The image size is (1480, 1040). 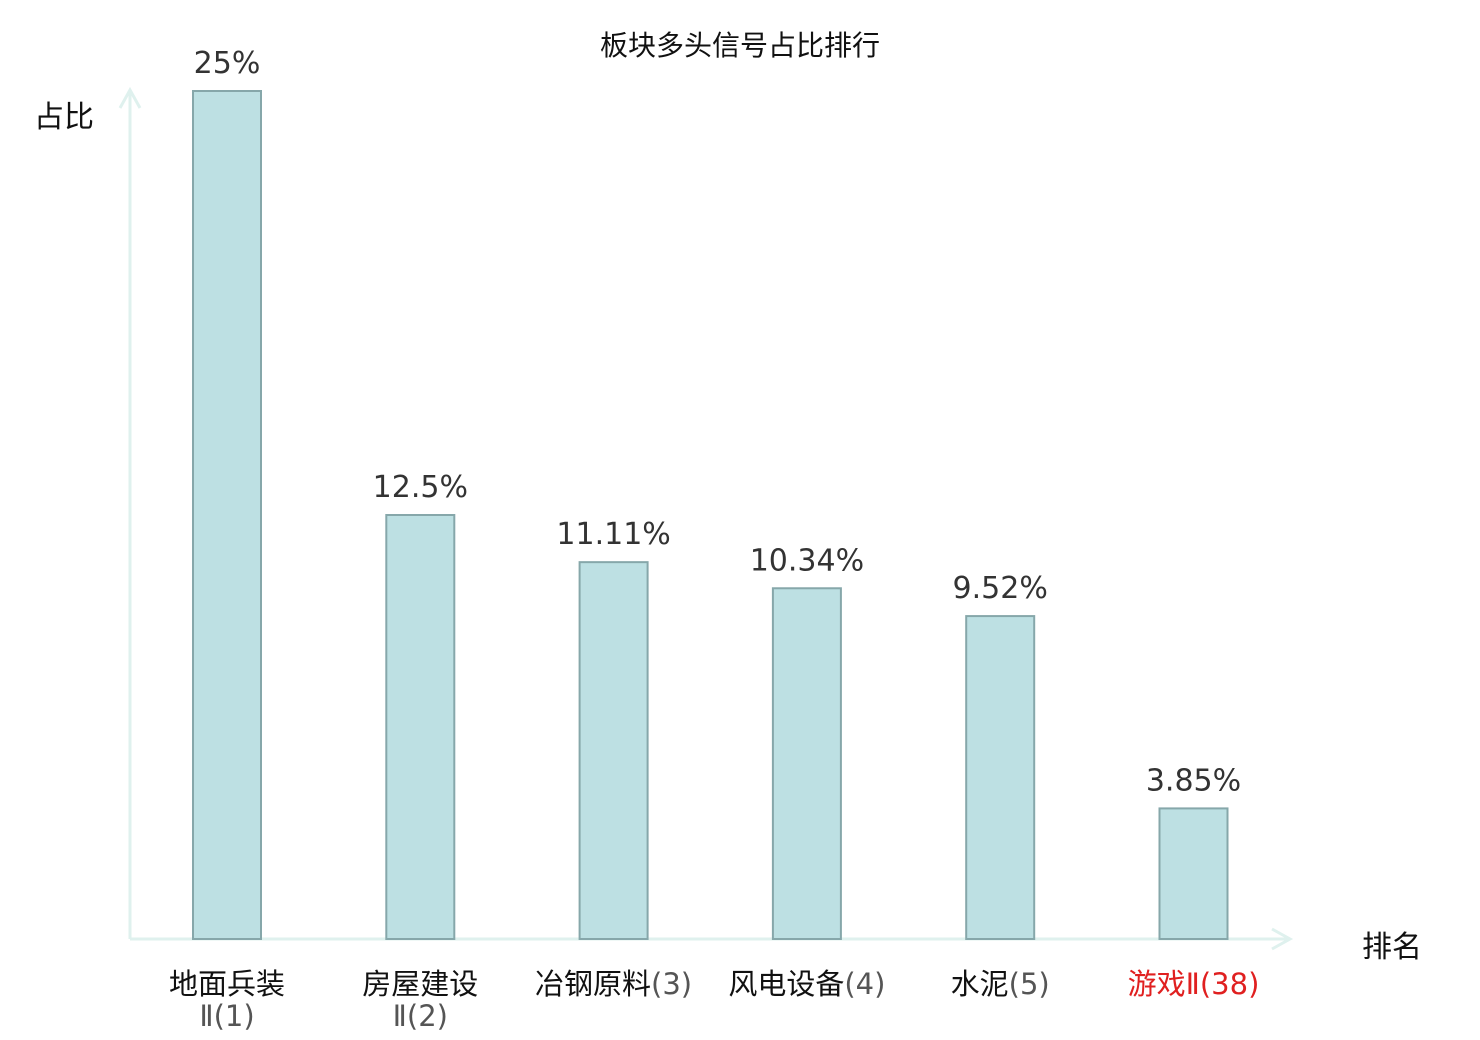 What do you see at coordinates (227, 984) in the screenshot?
I see `x-tick-label: 地面兵装` at bounding box center [227, 984].